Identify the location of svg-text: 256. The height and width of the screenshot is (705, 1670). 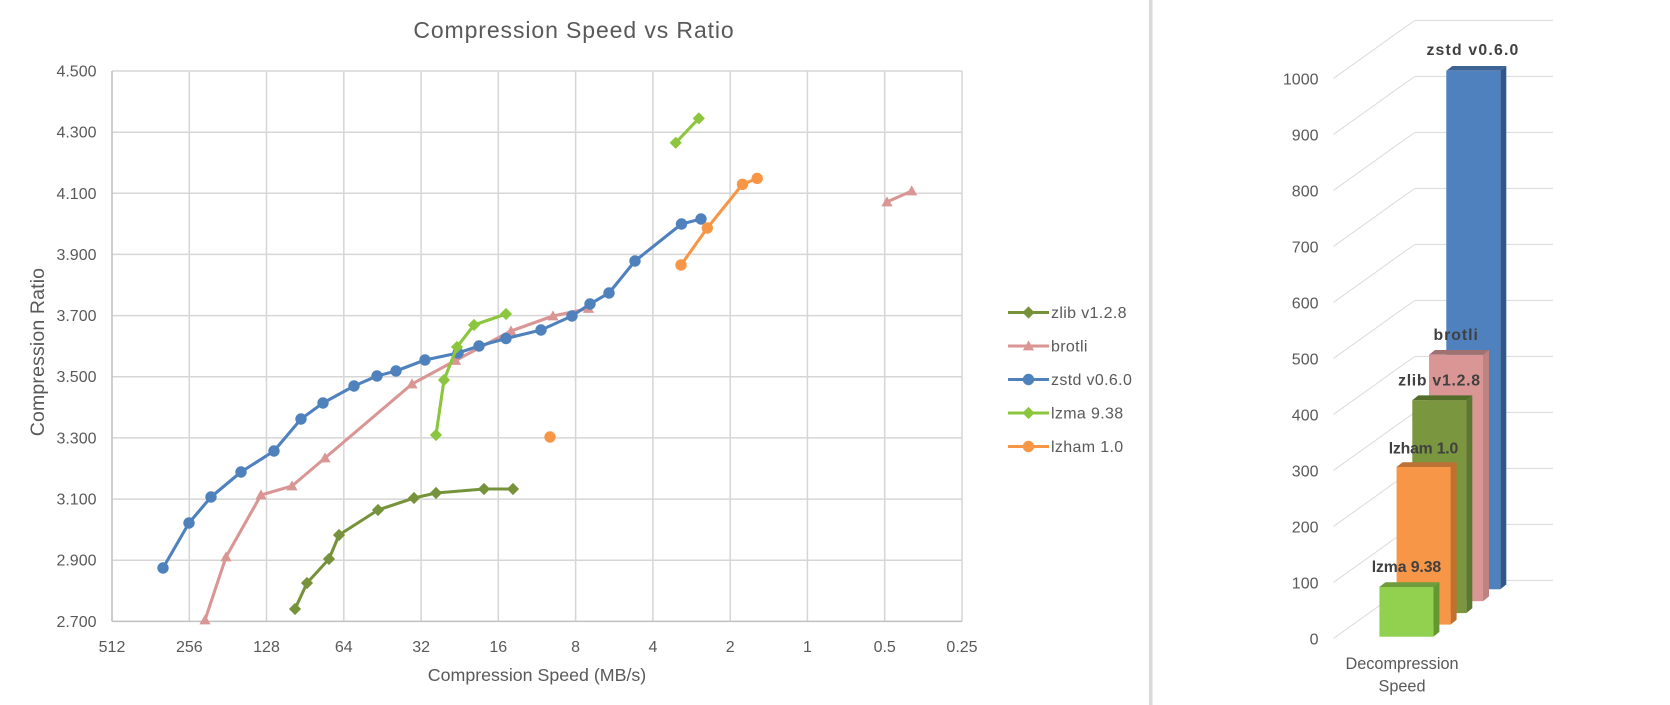
(189, 647).